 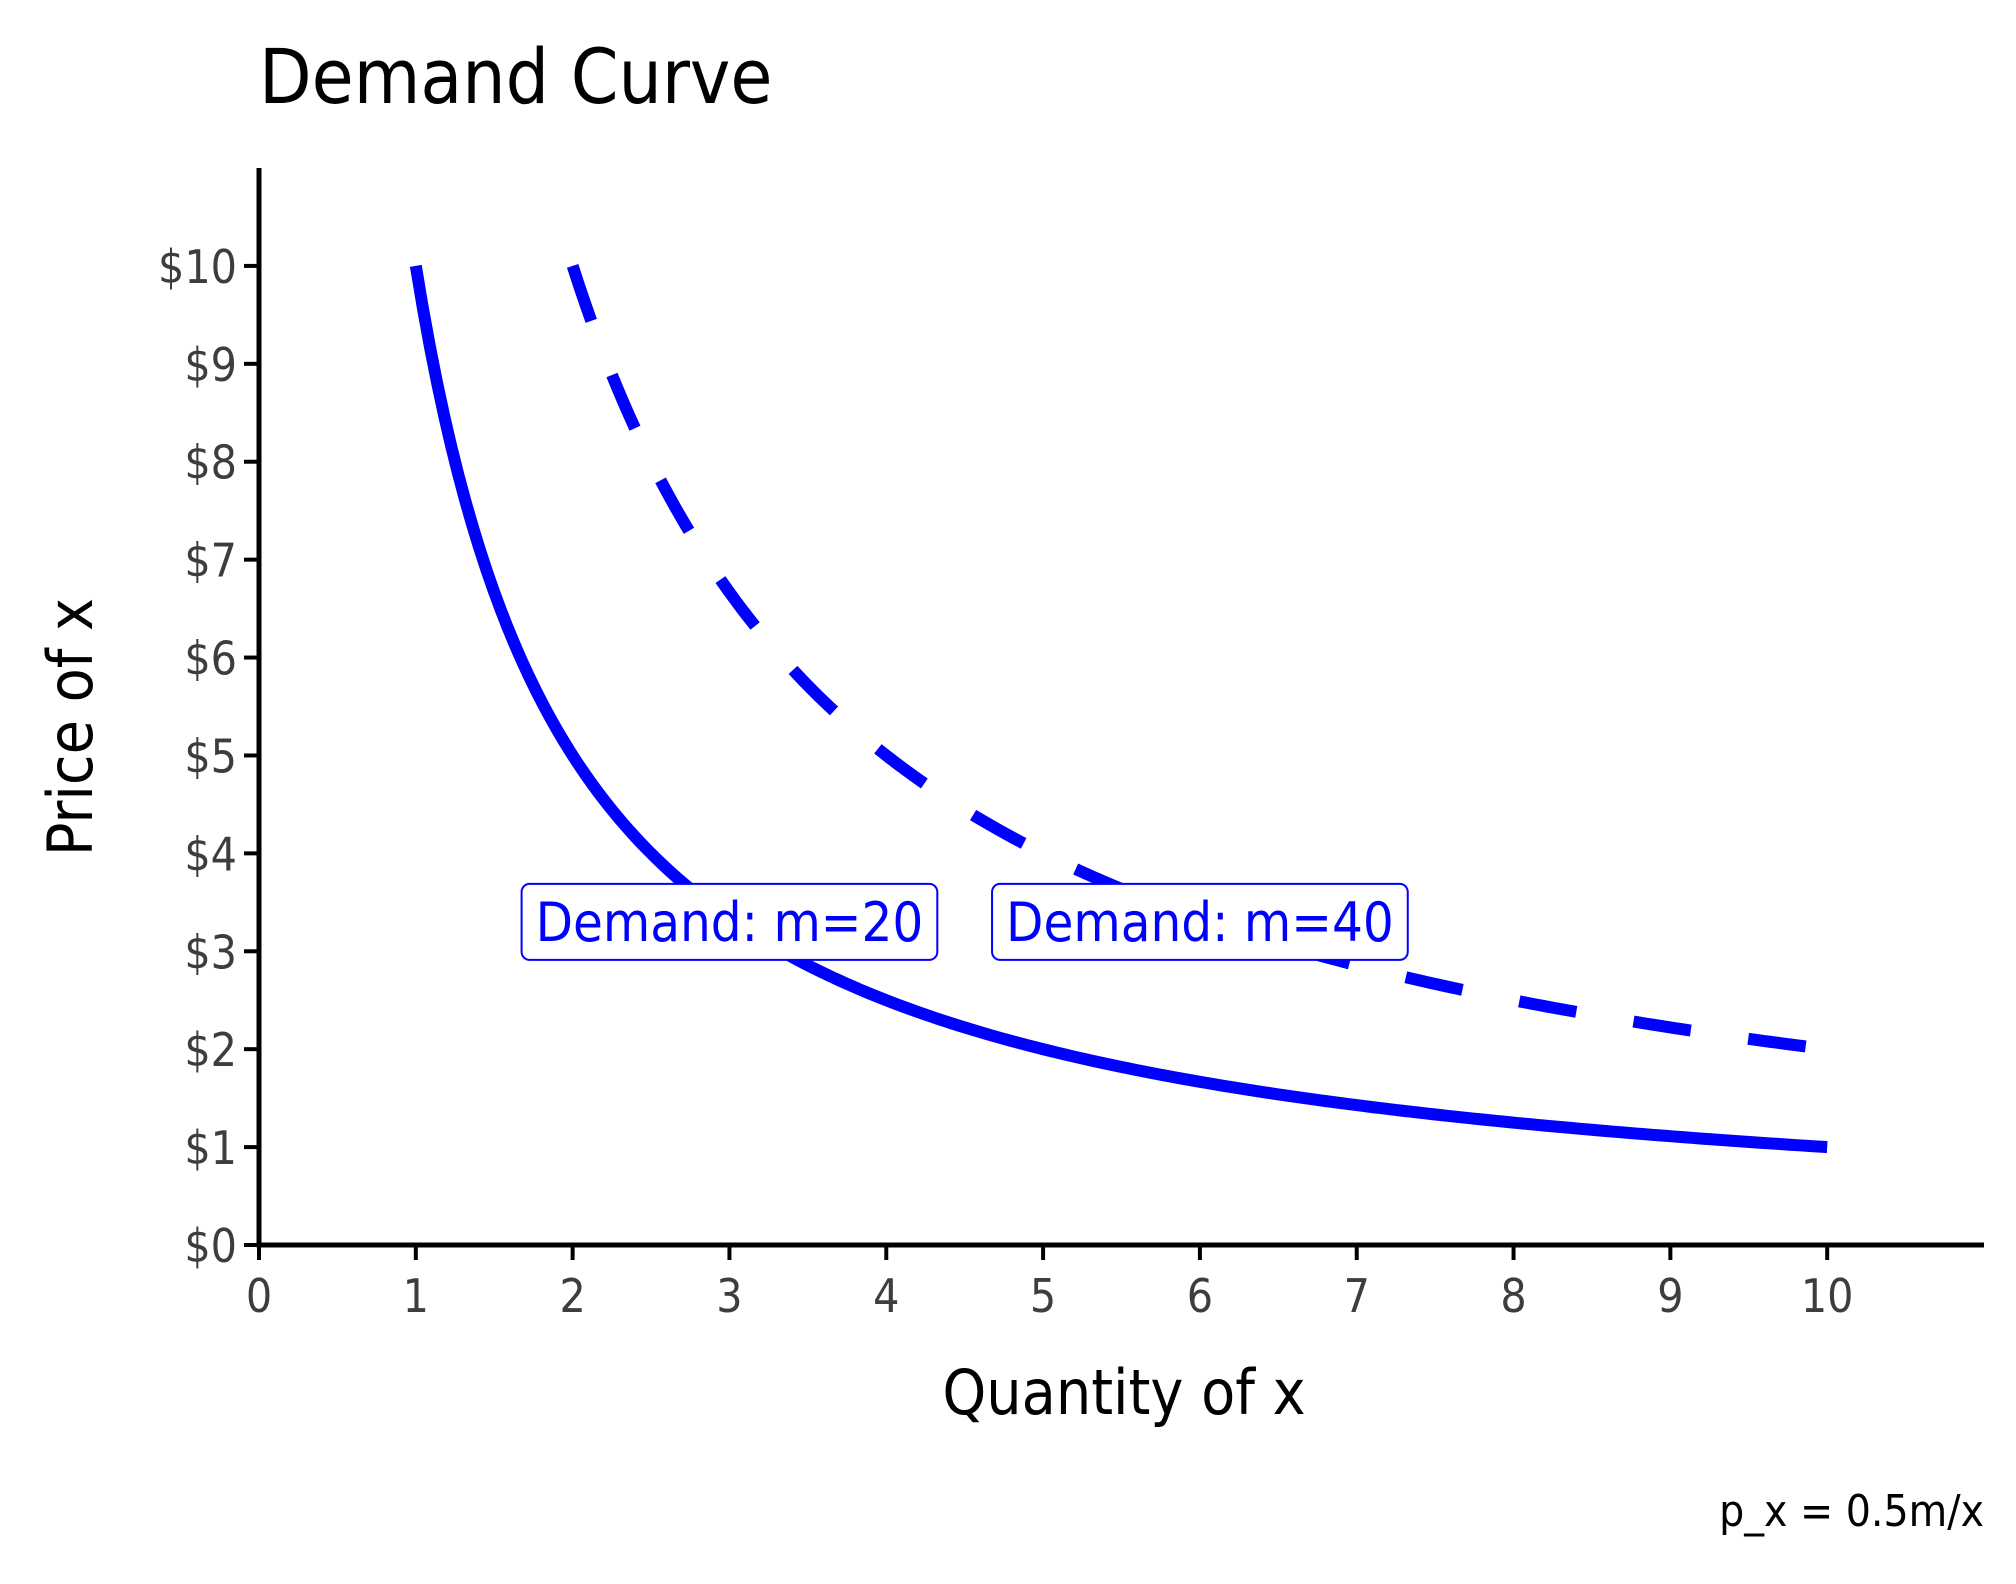 I want to click on y-tick-label: $4, so click(x=210, y=854).